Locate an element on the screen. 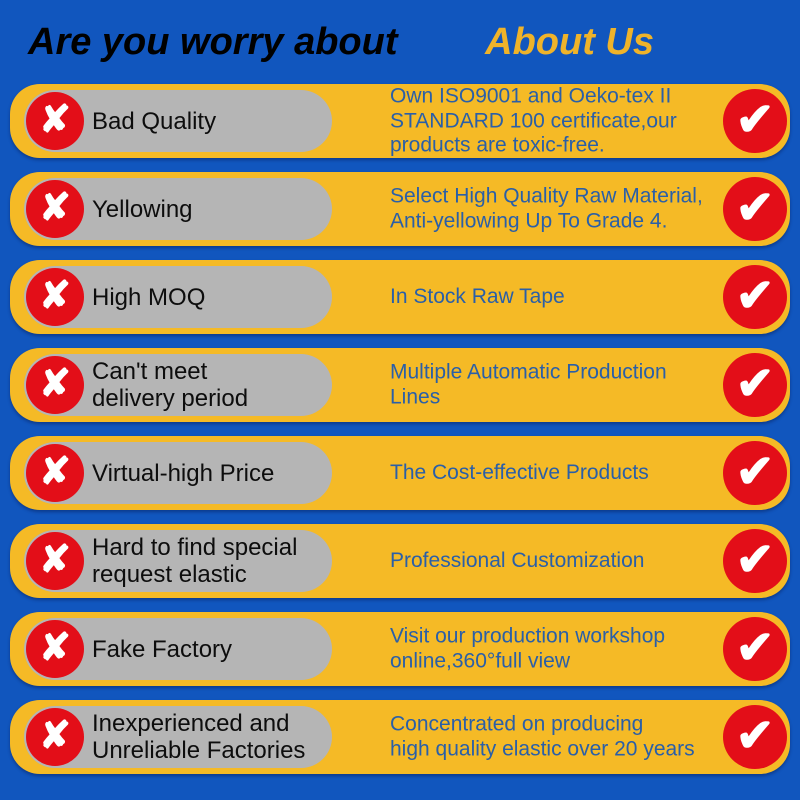  solution-text: Professional Customization is located at coordinates (517, 560).